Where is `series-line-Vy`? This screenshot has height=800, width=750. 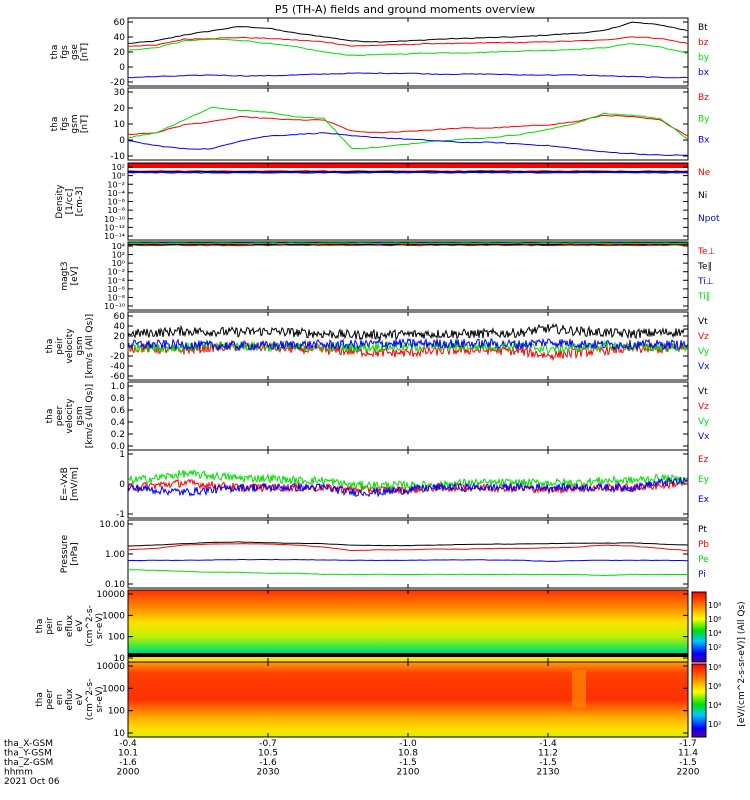
series-line-Vy is located at coordinates (408, 347).